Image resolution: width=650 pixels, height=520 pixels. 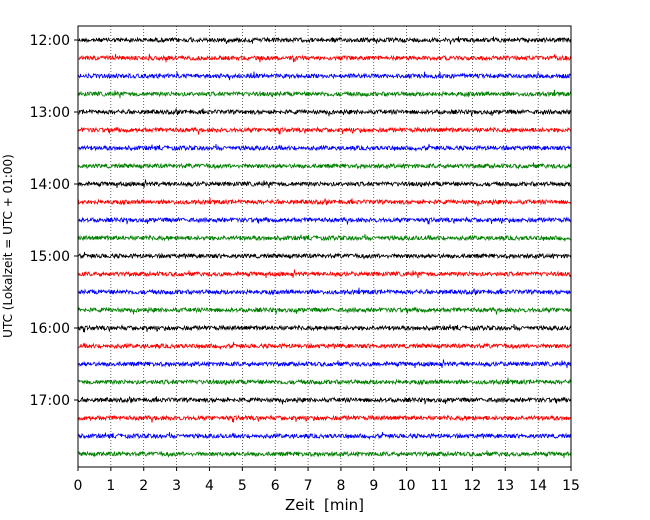 What do you see at coordinates (505, 486) in the screenshot?
I see `x-tick-label: 13` at bounding box center [505, 486].